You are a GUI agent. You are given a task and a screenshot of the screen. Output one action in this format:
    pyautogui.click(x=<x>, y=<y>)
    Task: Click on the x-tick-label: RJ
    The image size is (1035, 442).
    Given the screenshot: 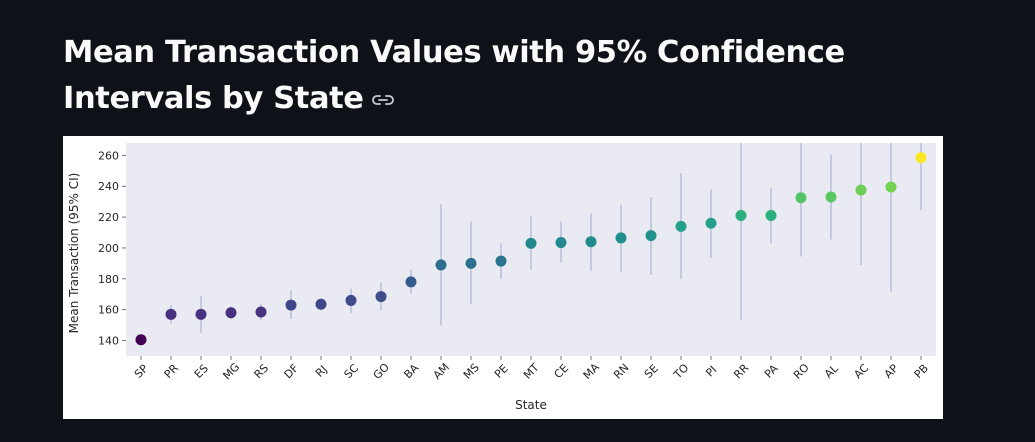 What is the action you would take?
    pyautogui.click(x=321, y=371)
    